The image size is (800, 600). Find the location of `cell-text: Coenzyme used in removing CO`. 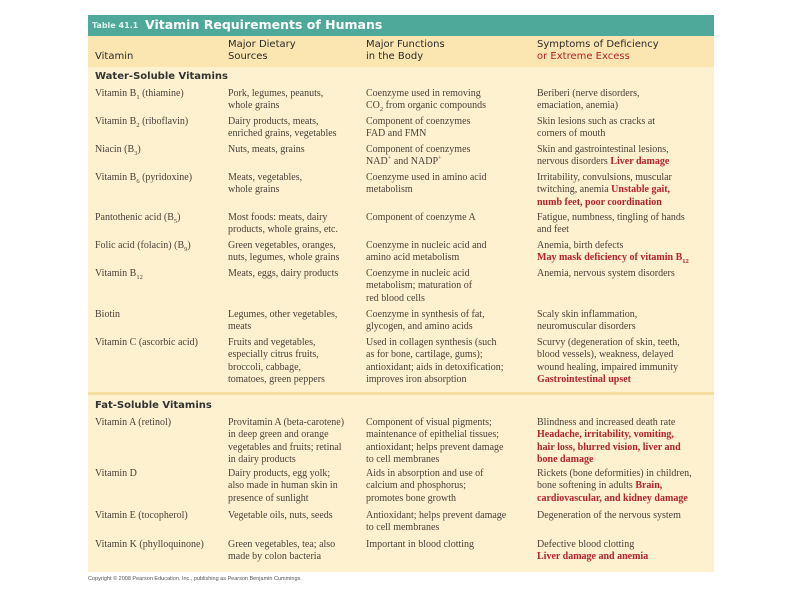

cell-text: Coenzyme used in removing CO is located at coordinates (423, 100).